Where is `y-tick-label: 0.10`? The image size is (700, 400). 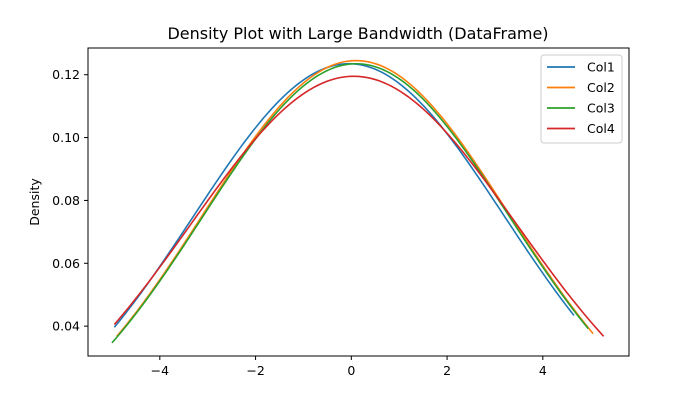
y-tick-label: 0.10 is located at coordinates (66, 137).